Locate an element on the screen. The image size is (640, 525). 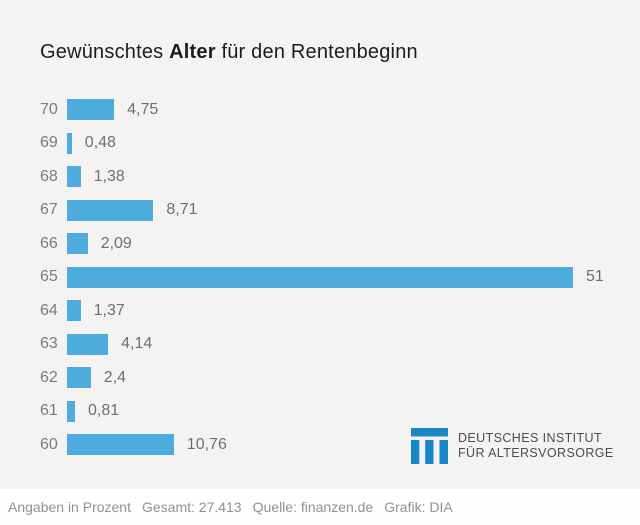
chart-title: Gewünschtes Alter für den Rentenbeginn is located at coordinates (229, 52).